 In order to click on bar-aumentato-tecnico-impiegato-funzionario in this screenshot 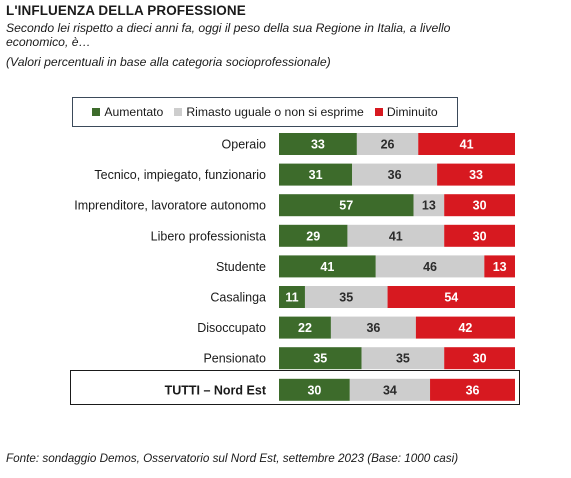, I will do `click(316, 174)`.